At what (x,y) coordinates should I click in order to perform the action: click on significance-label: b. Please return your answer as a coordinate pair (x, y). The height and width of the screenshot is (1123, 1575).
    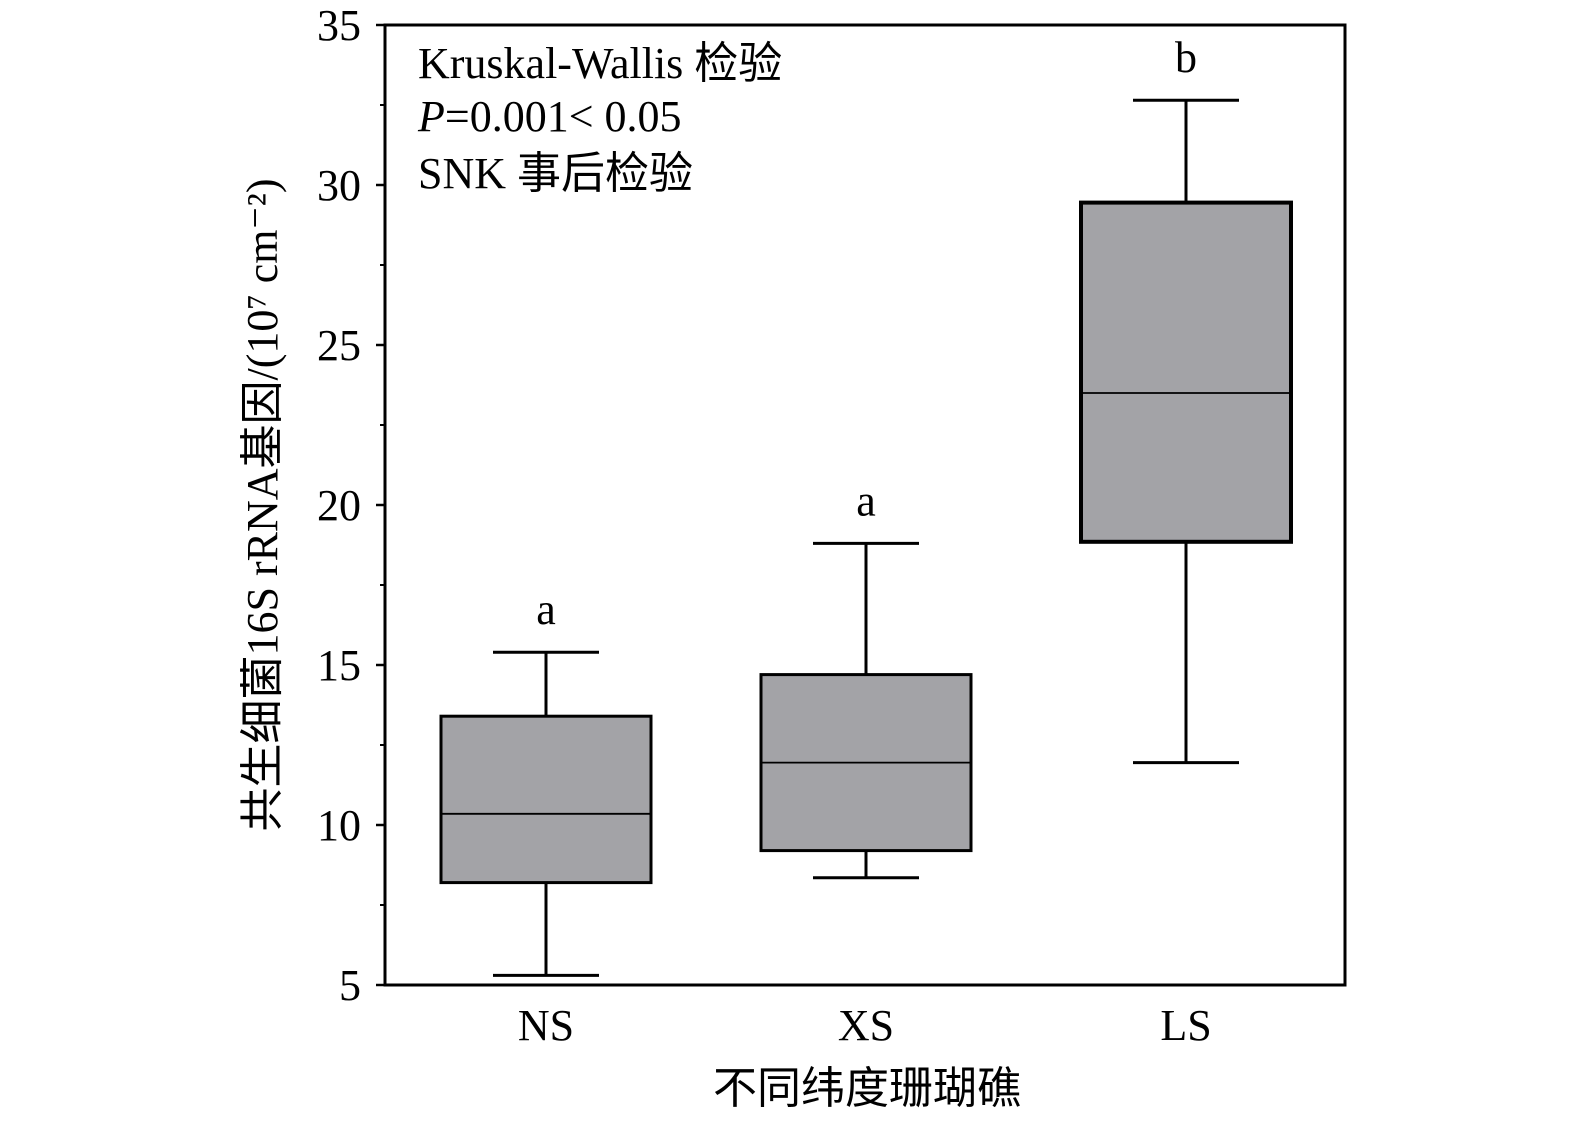
    Looking at the image, I should click on (1186, 57).